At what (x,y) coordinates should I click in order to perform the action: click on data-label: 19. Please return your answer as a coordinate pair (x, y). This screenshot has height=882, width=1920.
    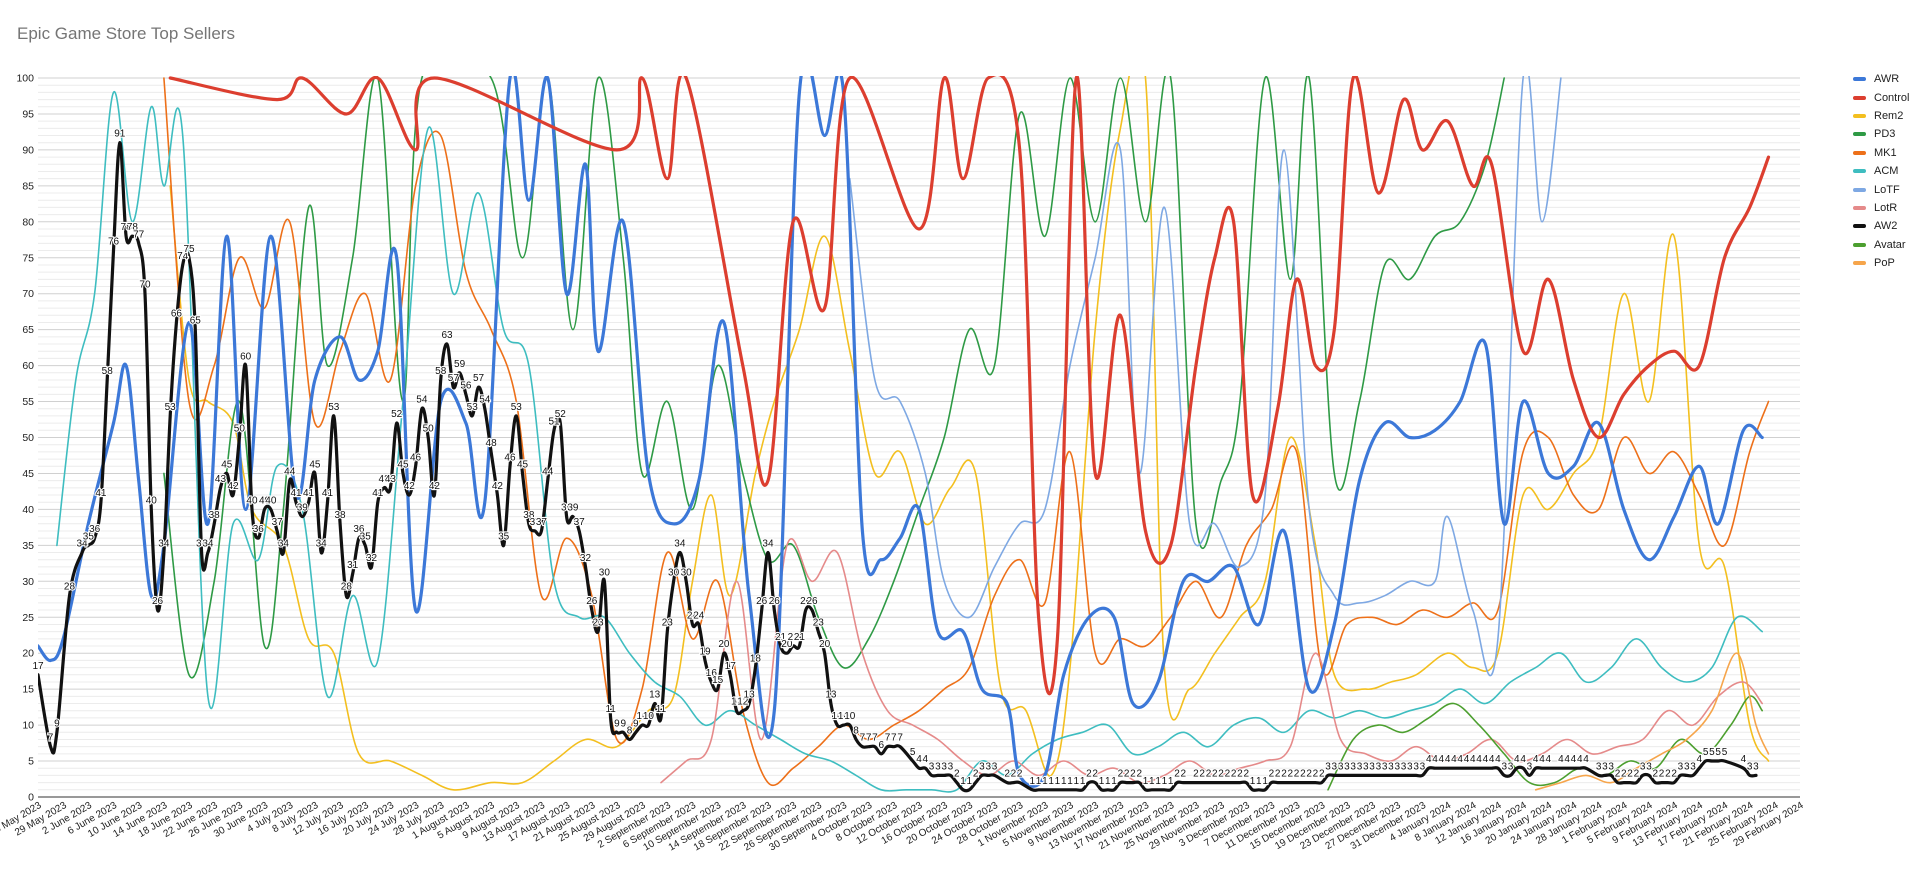
    Looking at the image, I should click on (705, 651).